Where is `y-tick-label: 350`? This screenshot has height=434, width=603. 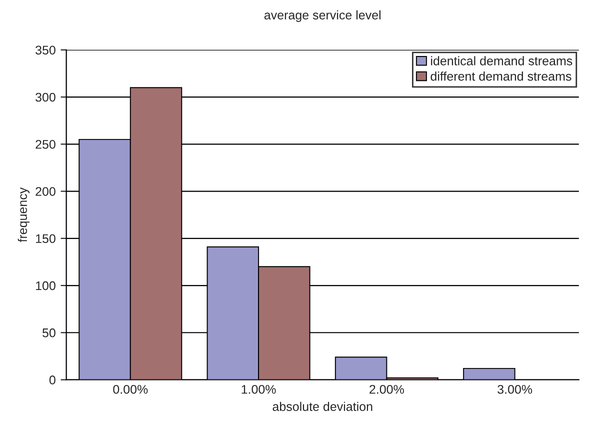
y-tick-label: 350 is located at coordinates (46, 50).